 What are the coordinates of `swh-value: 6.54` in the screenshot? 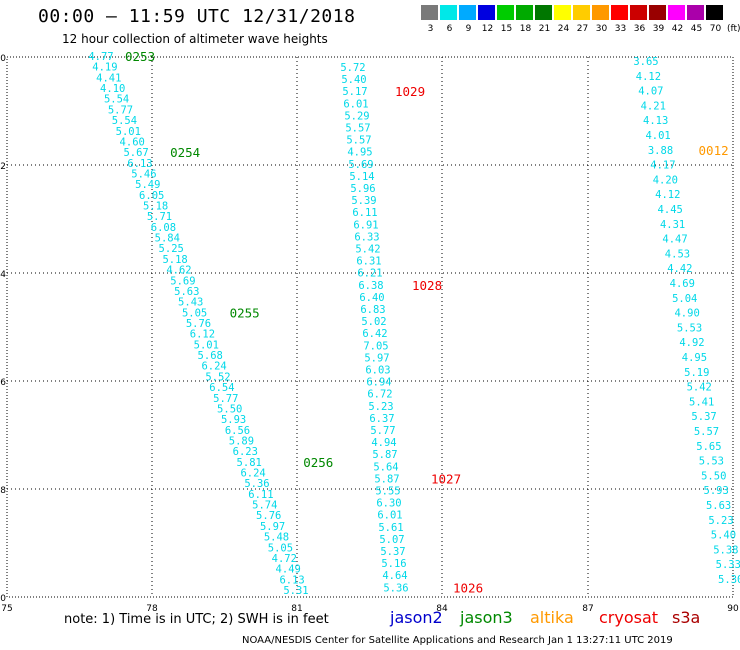 It's located at (221, 388).